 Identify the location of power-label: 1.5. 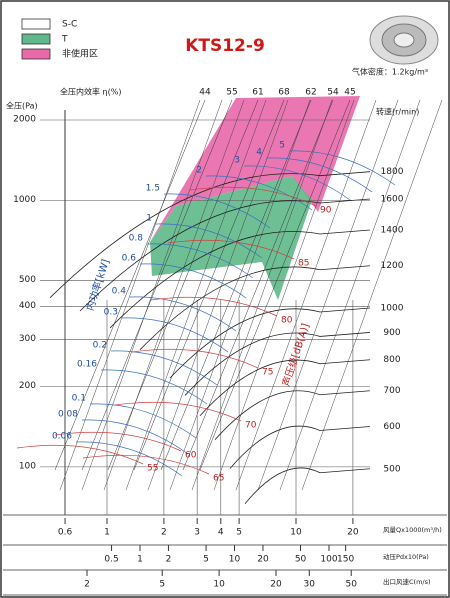
(153, 189).